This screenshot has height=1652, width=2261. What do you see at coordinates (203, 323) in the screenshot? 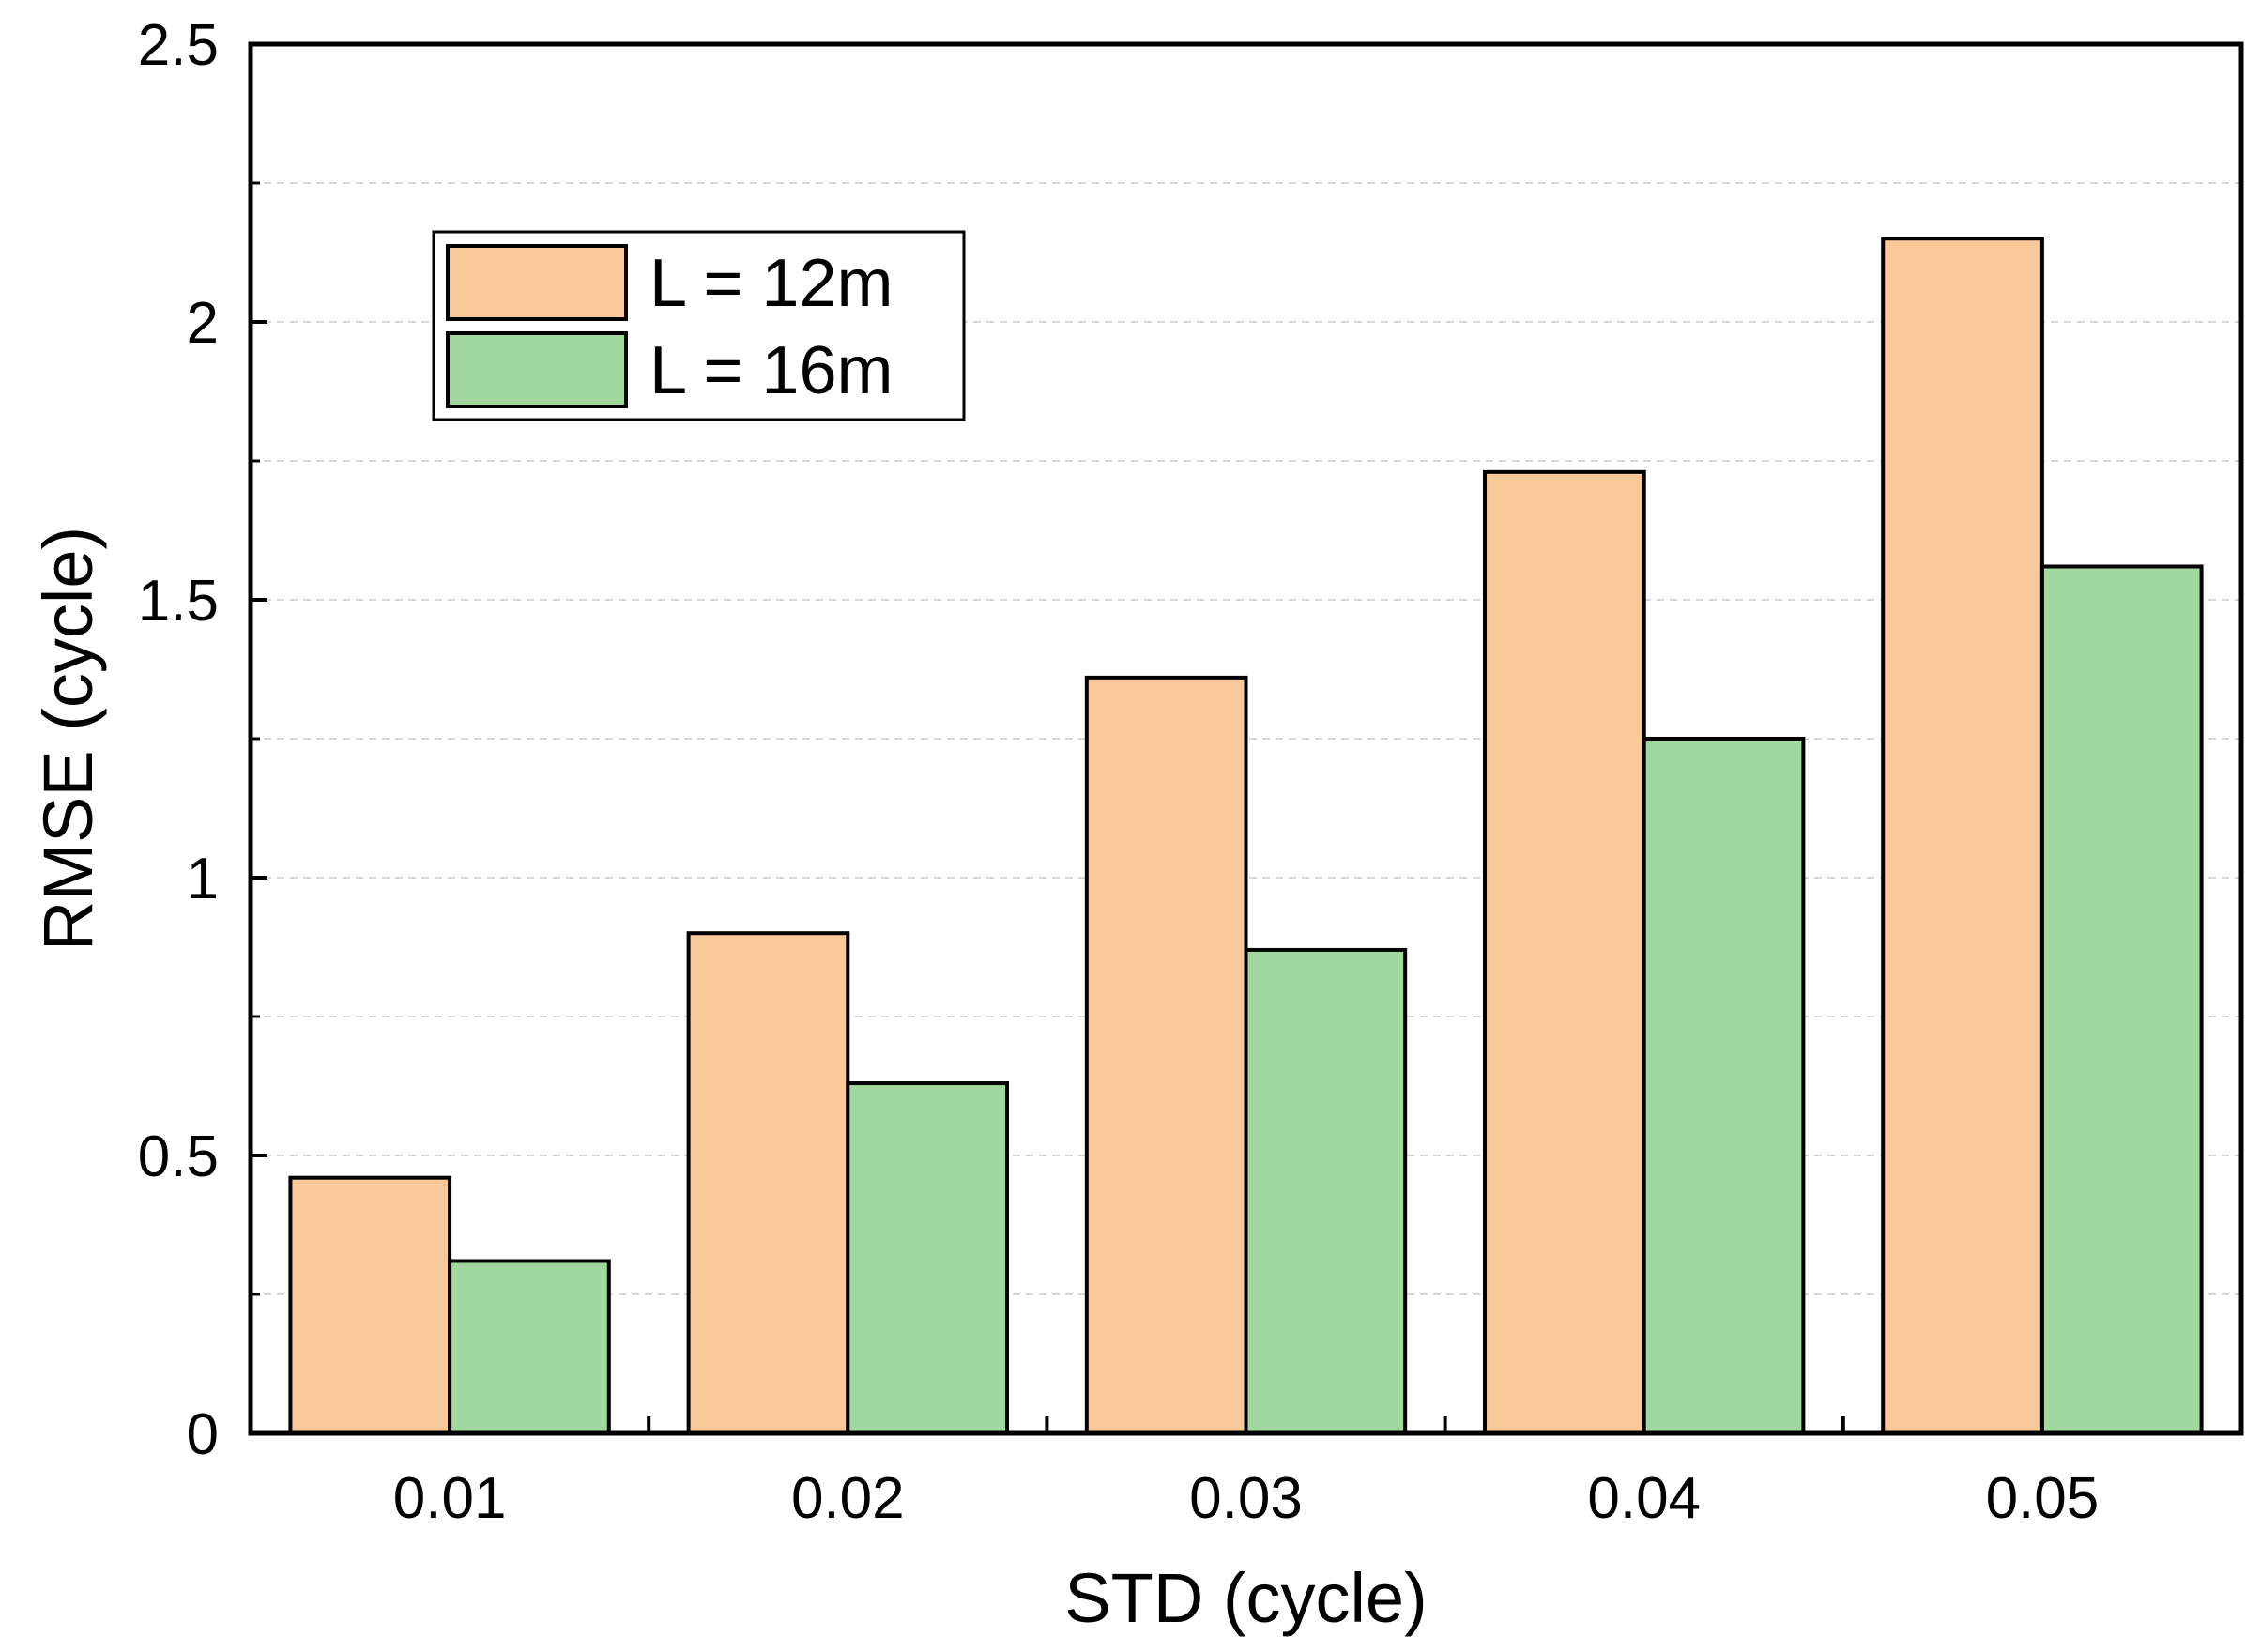
I see `y-tick-label: 2` at bounding box center [203, 323].